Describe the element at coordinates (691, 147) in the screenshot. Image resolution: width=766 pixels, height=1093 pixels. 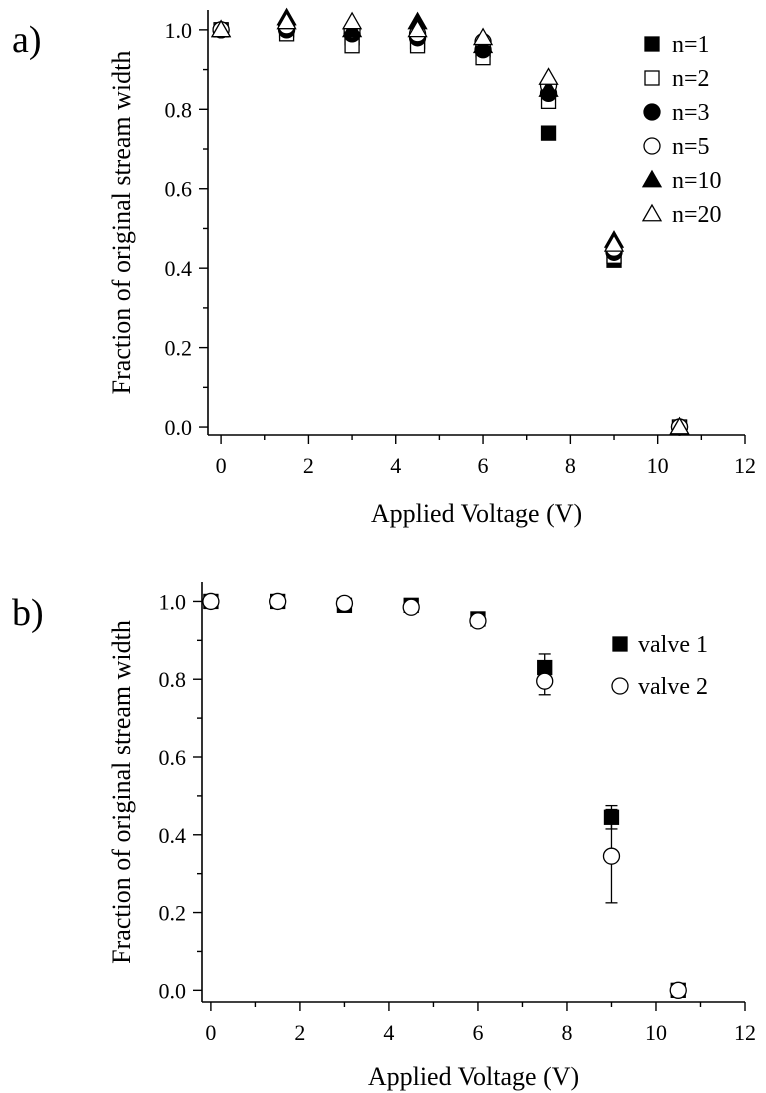
I see `legend-label: n=5` at that location.